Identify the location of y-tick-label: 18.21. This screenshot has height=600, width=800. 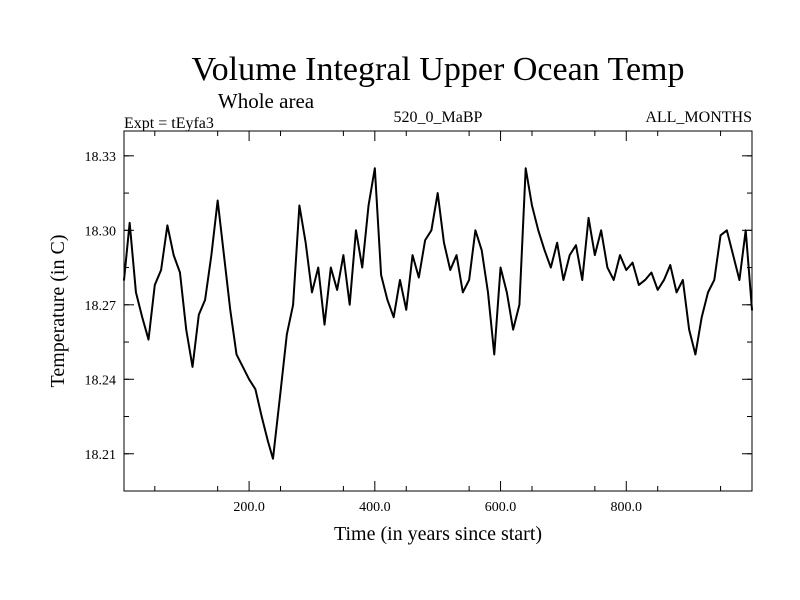
(101, 455).